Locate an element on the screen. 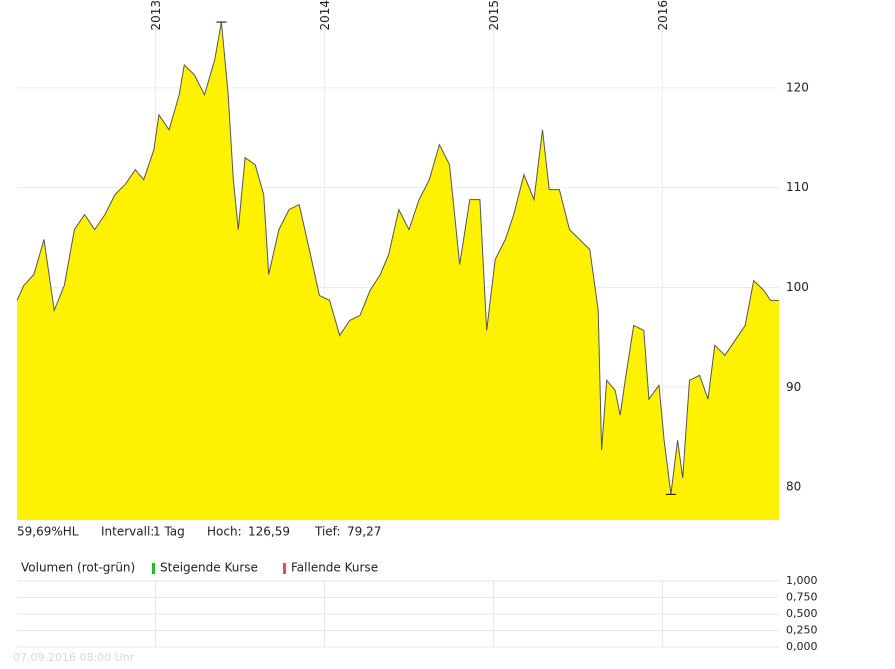 Image resolution: width=895 pixels, height=669 pixels. x-tick-label: 2014 is located at coordinates (325, 15).